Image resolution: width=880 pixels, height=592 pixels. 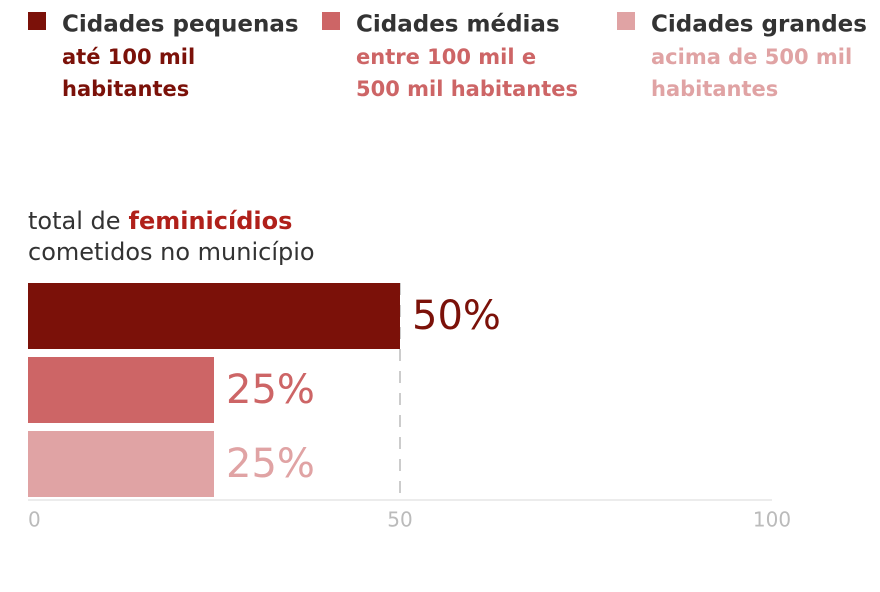 What do you see at coordinates (446, 57) in the screenshot?
I see `legend-description: entre 100 mil e` at bounding box center [446, 57].